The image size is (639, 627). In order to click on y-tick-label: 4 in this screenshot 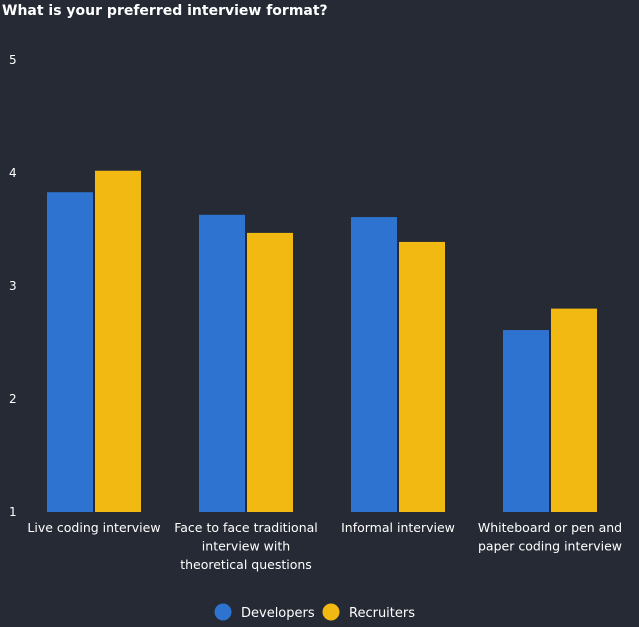, I will do `click(13, 173)`.